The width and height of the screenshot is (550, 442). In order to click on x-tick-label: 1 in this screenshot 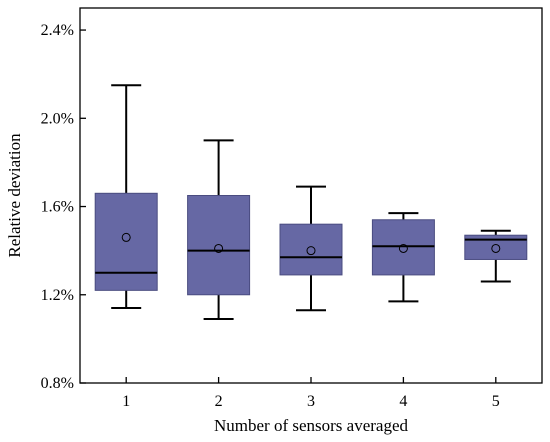, I will do `click(126, 401)`.